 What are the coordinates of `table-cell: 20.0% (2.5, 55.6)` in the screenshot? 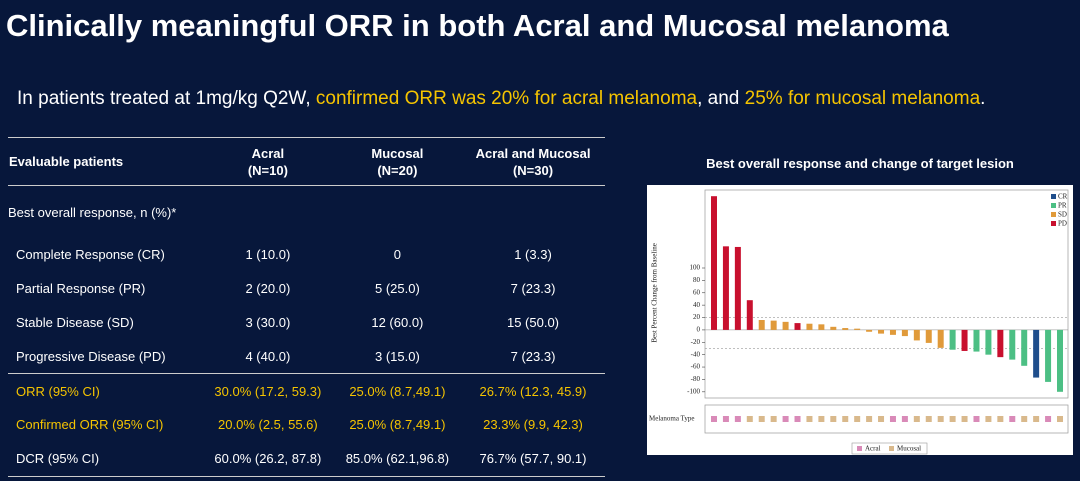 It's located at (268, 425).